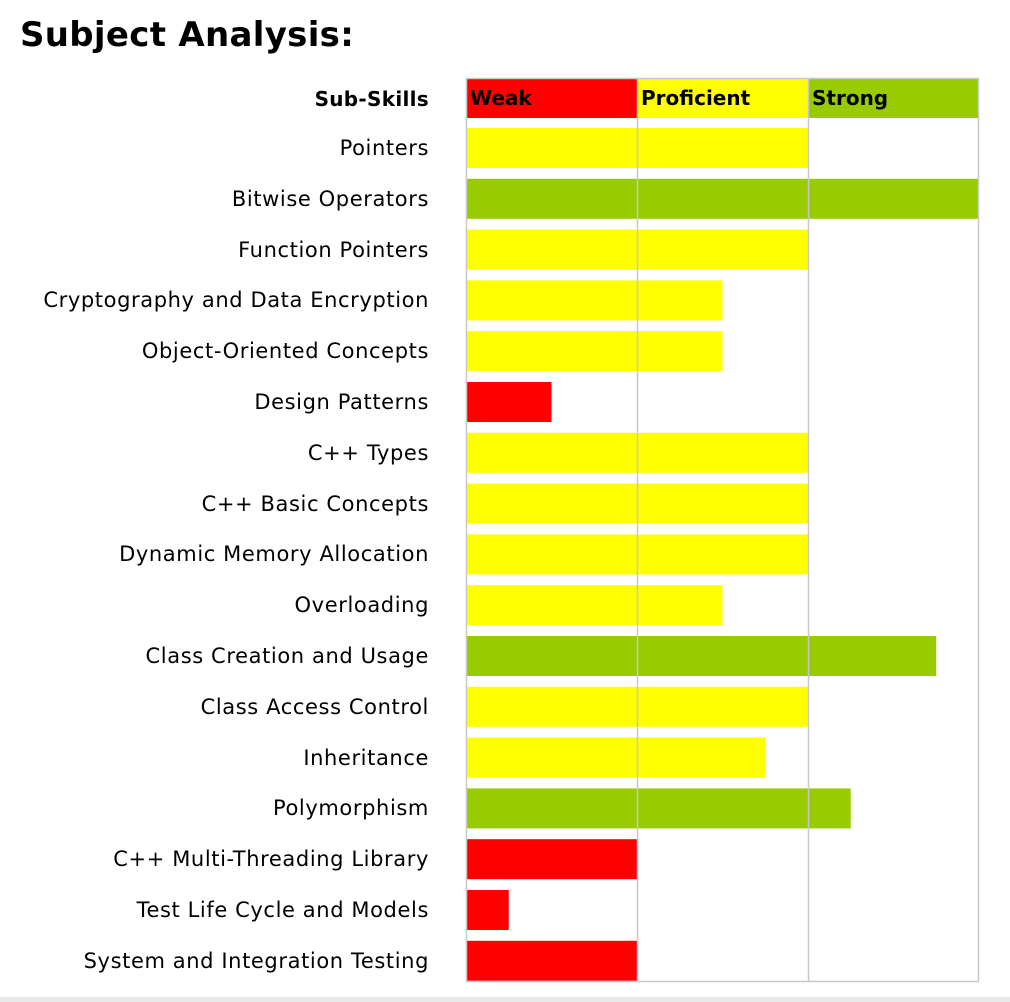 This screenshot has width=1010, height=1002. What do you see at coordinates (371, 99) in the screenshot?
I see `sub-skills-header: Sub-Skills` at bounding box center [371, 99].